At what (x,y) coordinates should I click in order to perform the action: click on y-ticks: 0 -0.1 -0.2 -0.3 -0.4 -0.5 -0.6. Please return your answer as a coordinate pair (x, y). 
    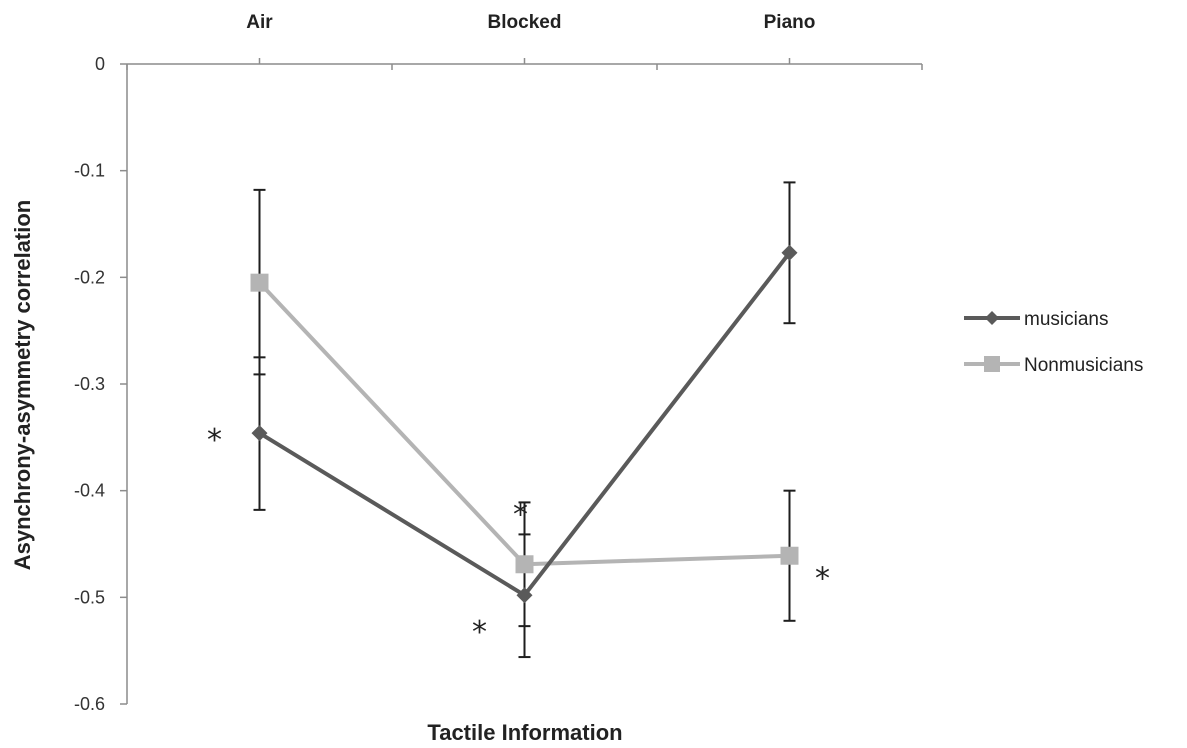
    Looking at the image, I should click on (100, 384).